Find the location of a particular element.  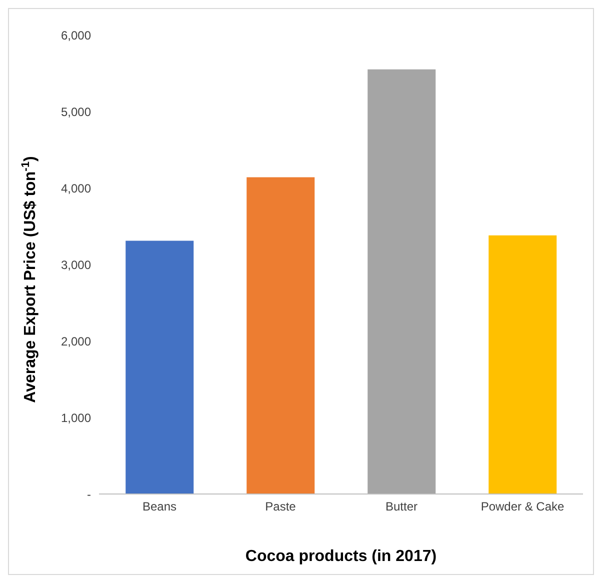

y-tick-label: 5,000 is located at coordinates (76, 111).